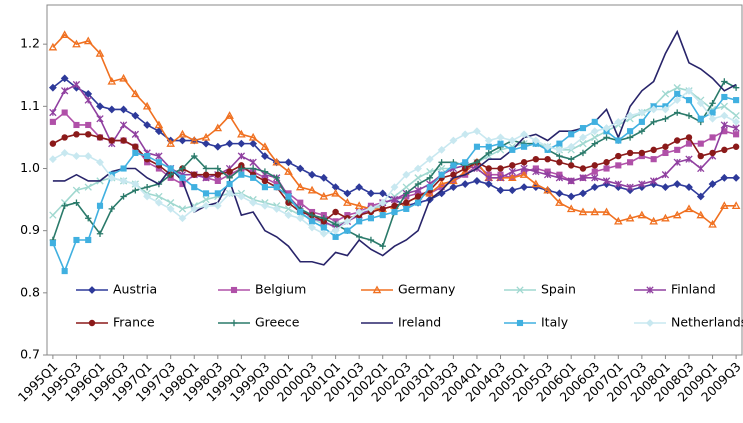 The image size is (743, 423). Describe the element at coordinates (401, 322) in the screenshot. I see `legend-entry: Ireland` at that location.